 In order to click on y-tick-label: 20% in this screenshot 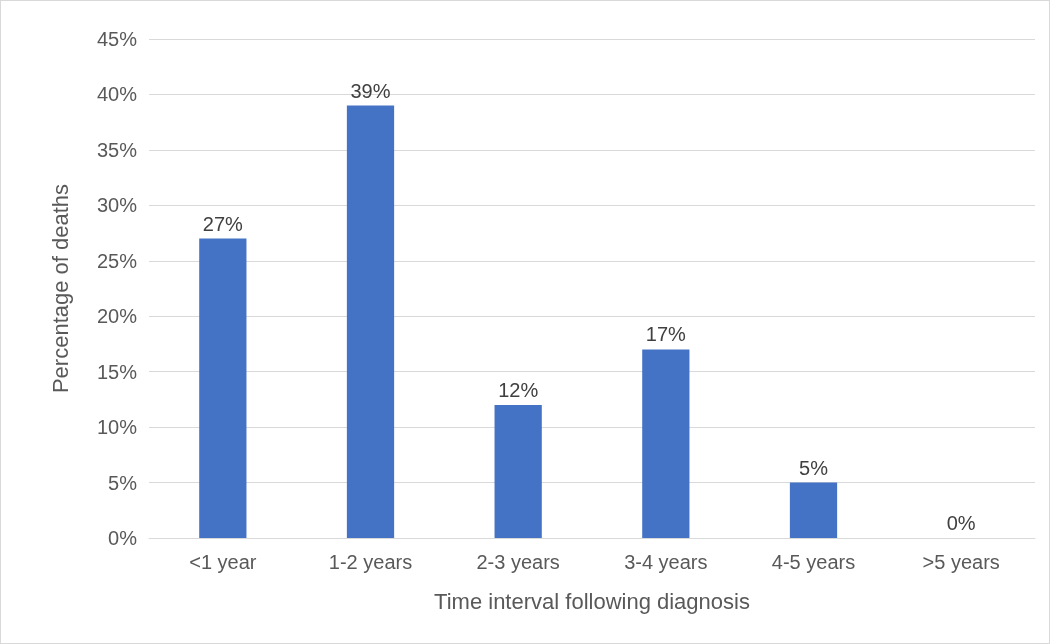, I will do `click(117, 316)`.